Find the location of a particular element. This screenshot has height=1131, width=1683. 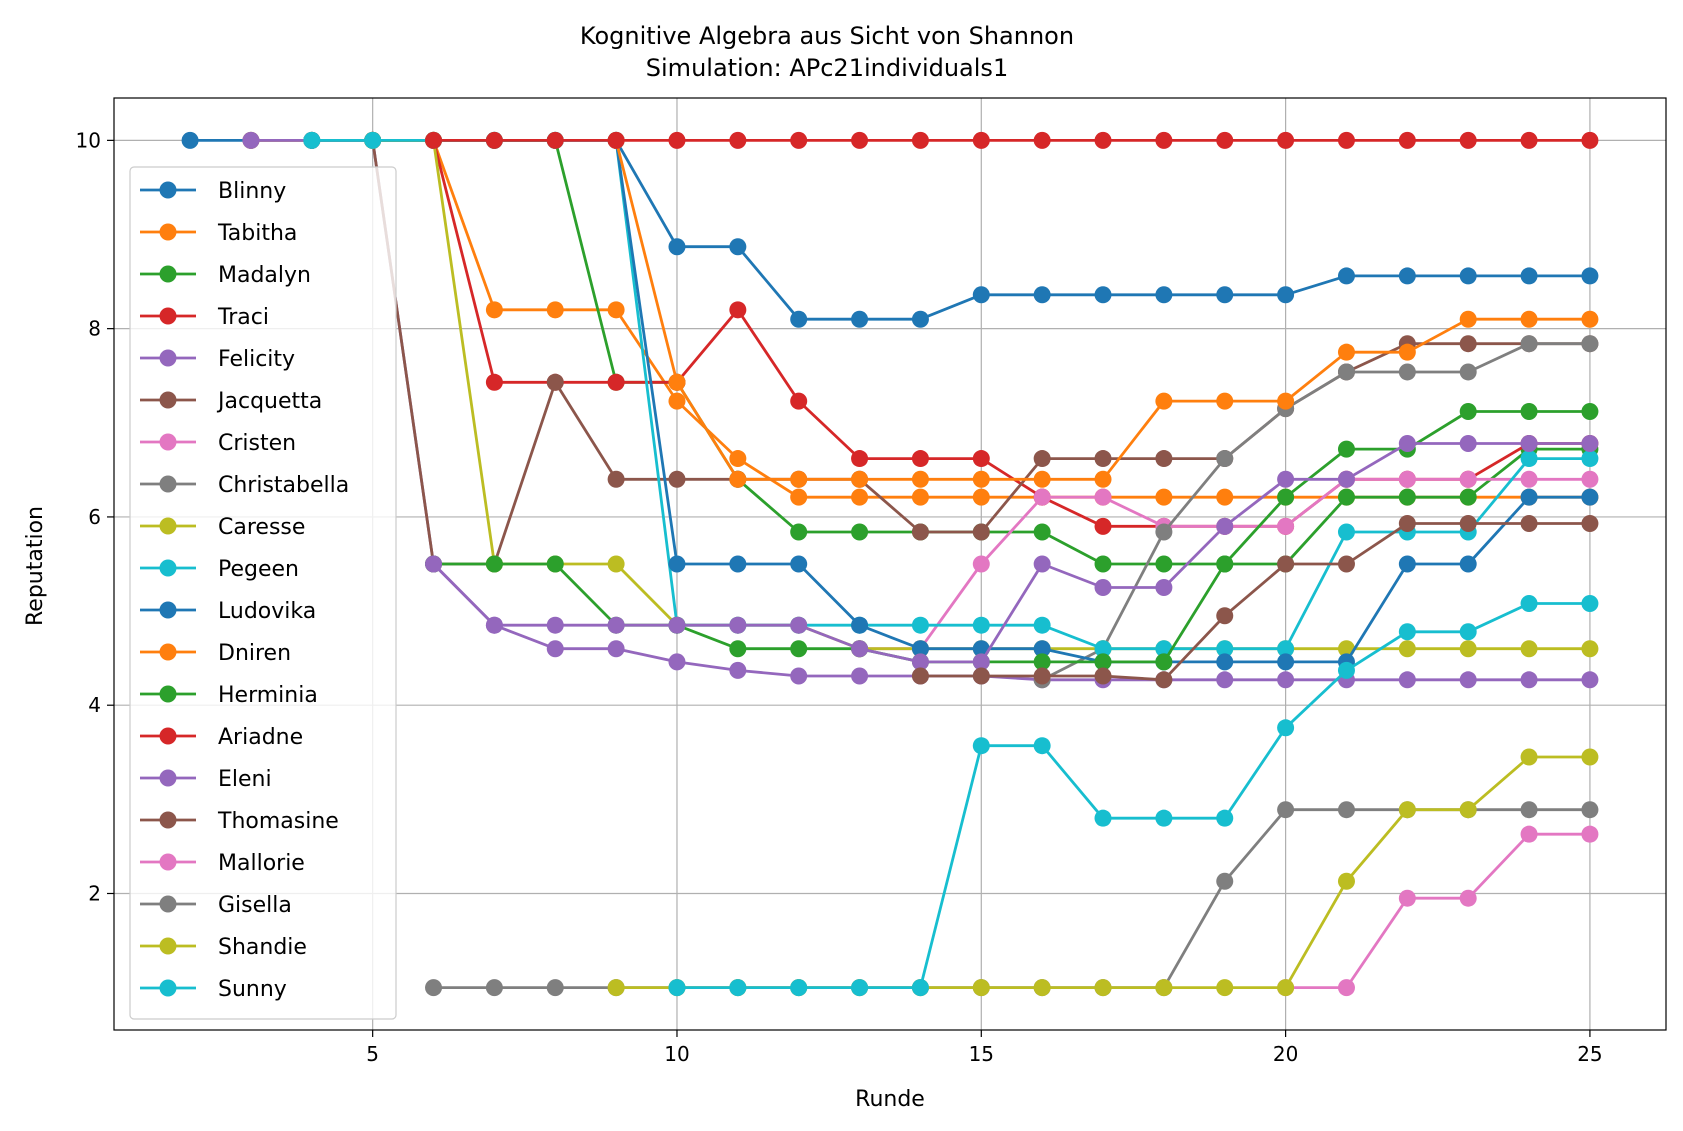

legend-label: Herminia is located at coordinates (268, 695).